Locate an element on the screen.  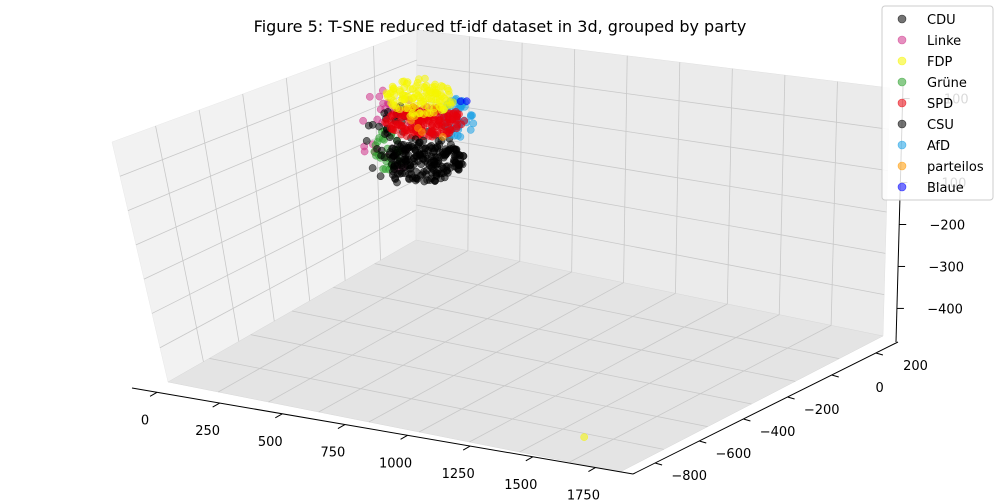
y-tick-label: −400 is located at coordinates (778, 432).